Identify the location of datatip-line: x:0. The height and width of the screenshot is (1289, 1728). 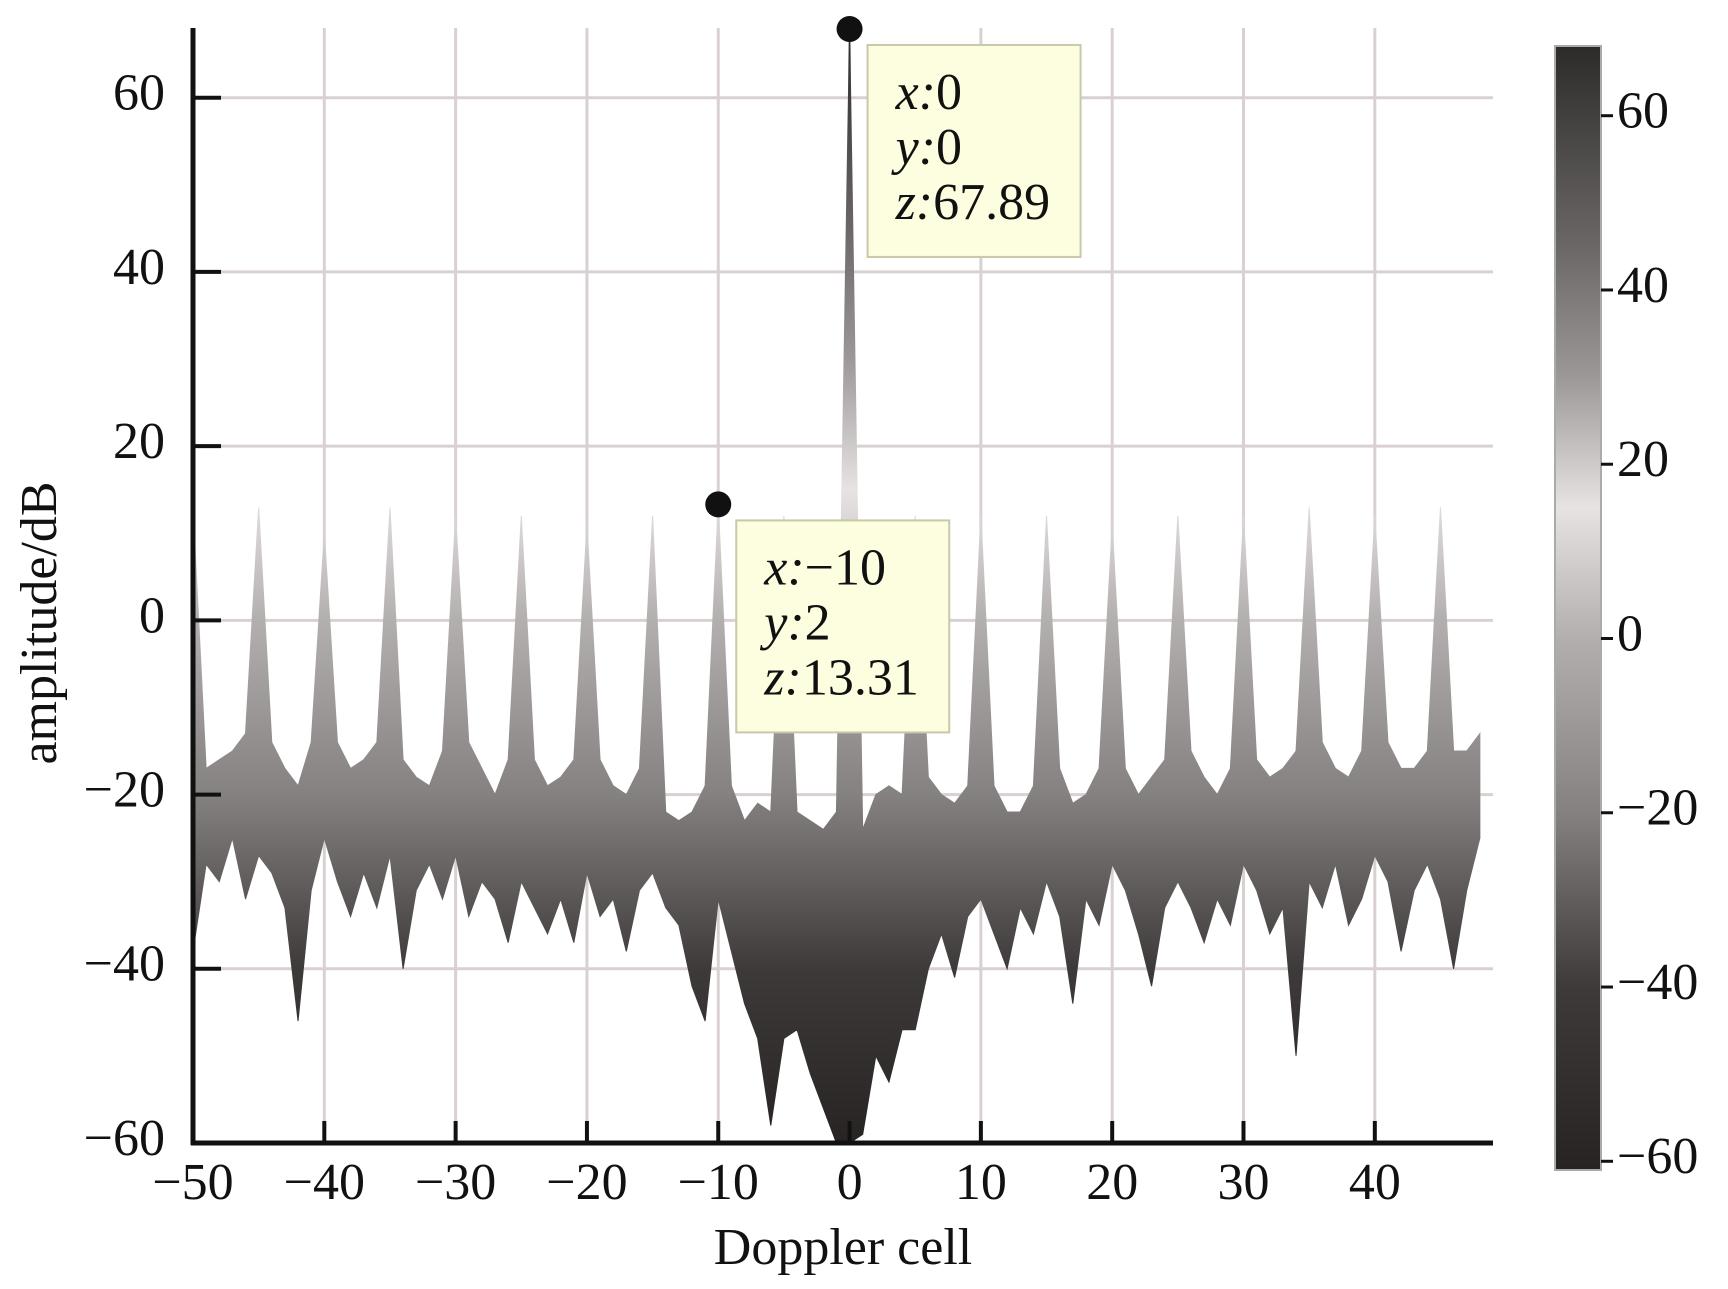
(928, 92).